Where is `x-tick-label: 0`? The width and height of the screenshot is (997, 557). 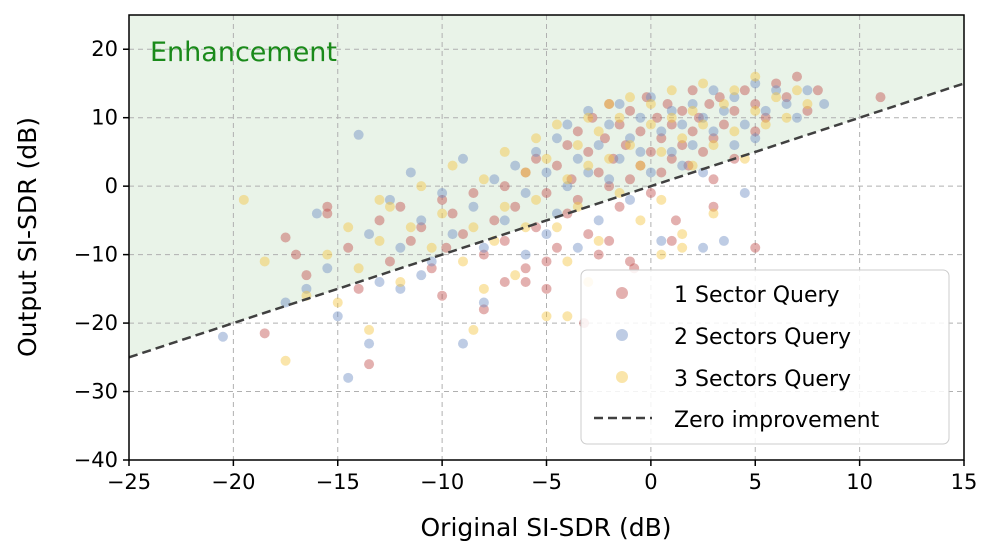 x-tick-label: 0 is located at coordinates (650, 482).